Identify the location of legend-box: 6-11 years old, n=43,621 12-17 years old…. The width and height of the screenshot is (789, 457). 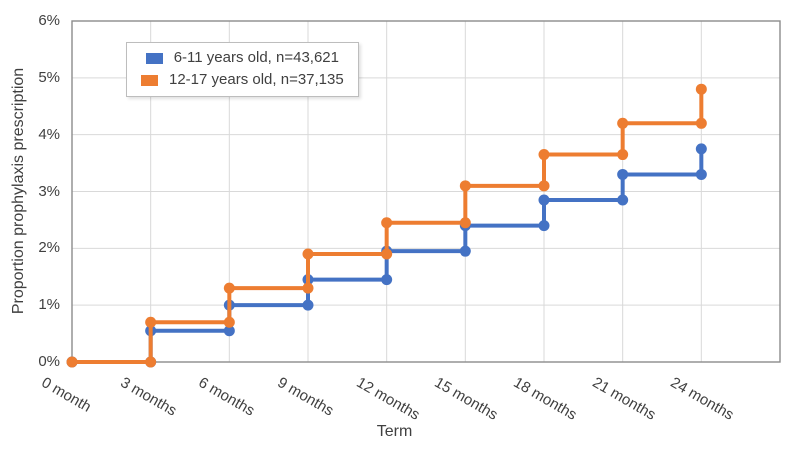
(242, 69).